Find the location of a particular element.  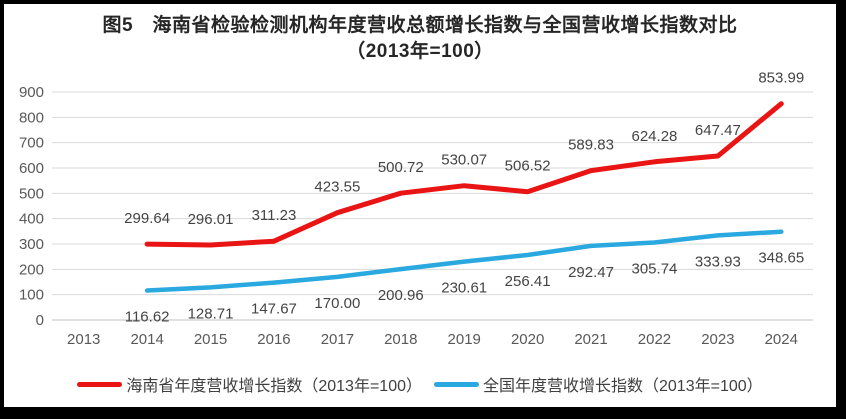

y-tick-label-100: 100 is located at coordinates (31, 295).